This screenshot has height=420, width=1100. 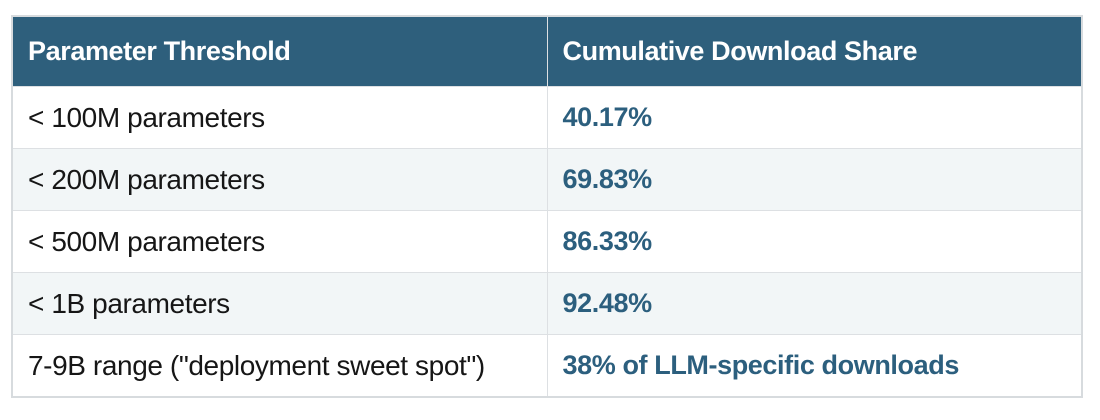 I want to click on share-cell: 38% of LLM-specific downloads, so click(x=814, y=366).